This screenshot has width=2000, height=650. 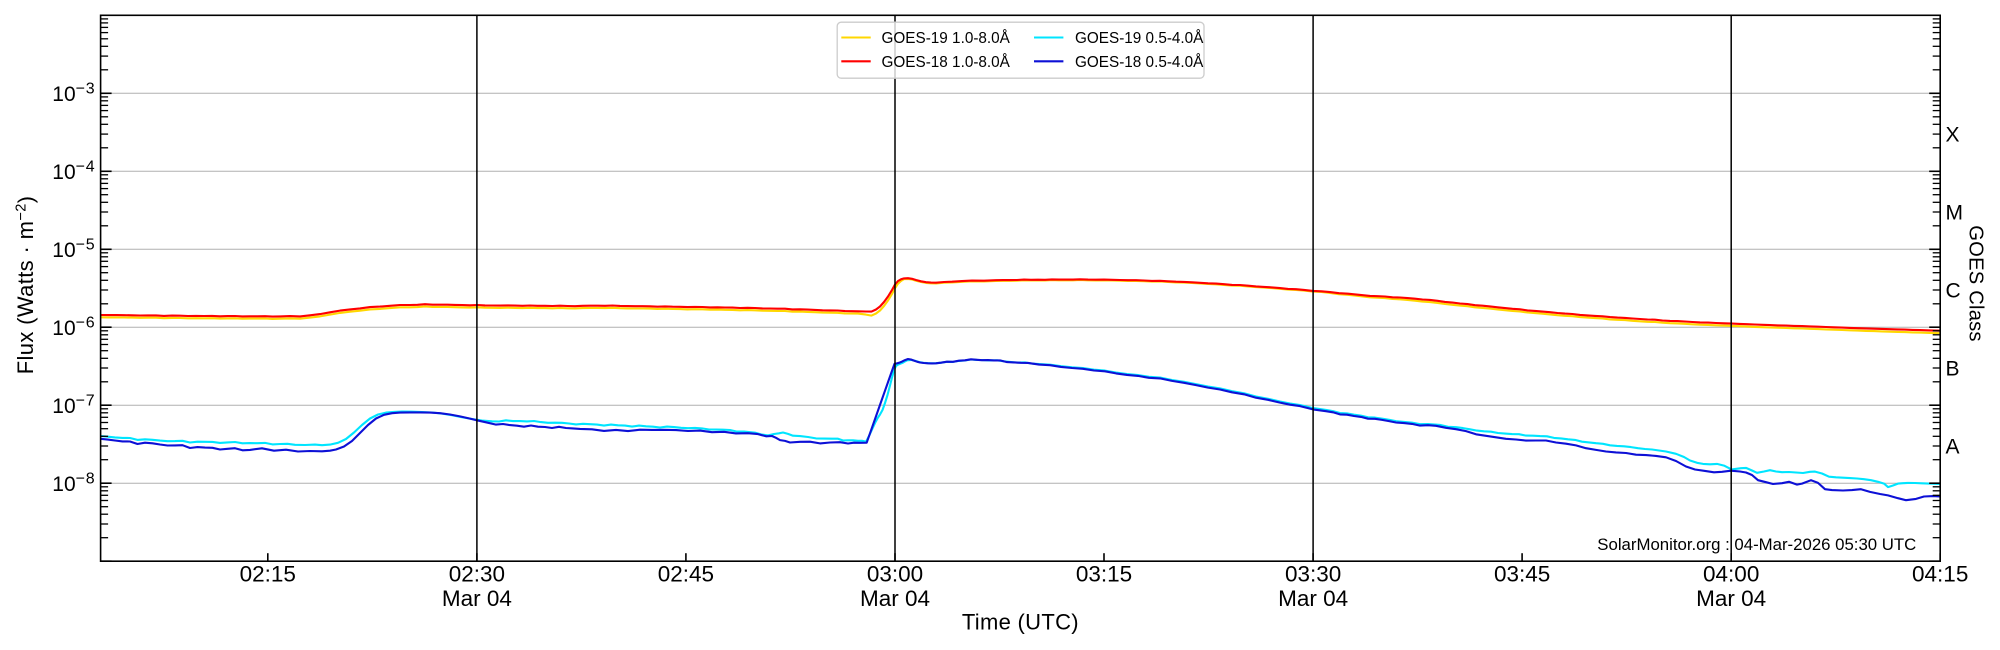 I want to click on svg-text: 04:00, so click(x=1731, y=574).